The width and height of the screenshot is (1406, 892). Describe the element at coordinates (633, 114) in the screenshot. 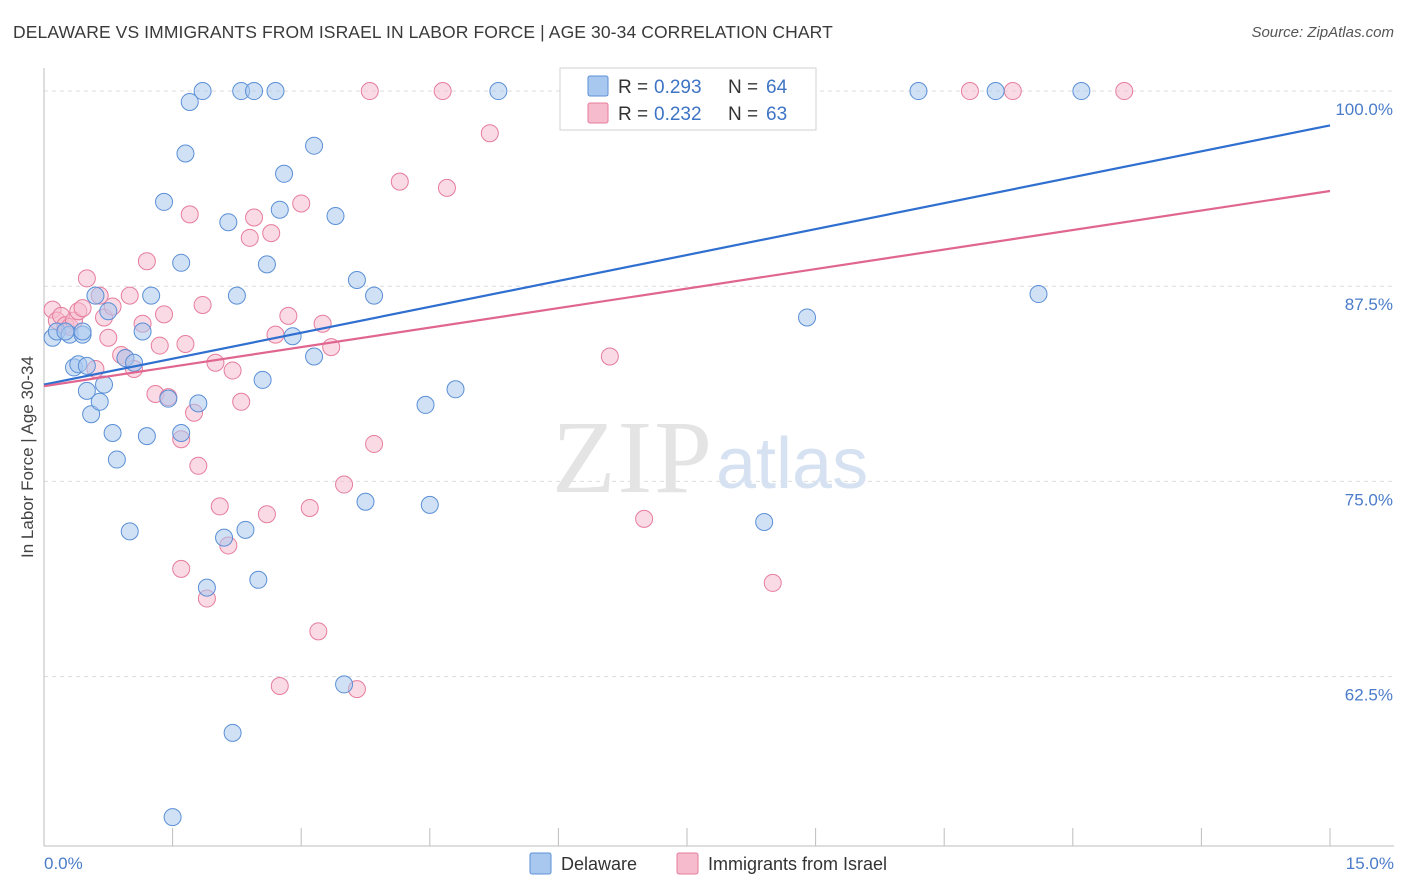

I see `legend-r-label-israel: R =` at that location.